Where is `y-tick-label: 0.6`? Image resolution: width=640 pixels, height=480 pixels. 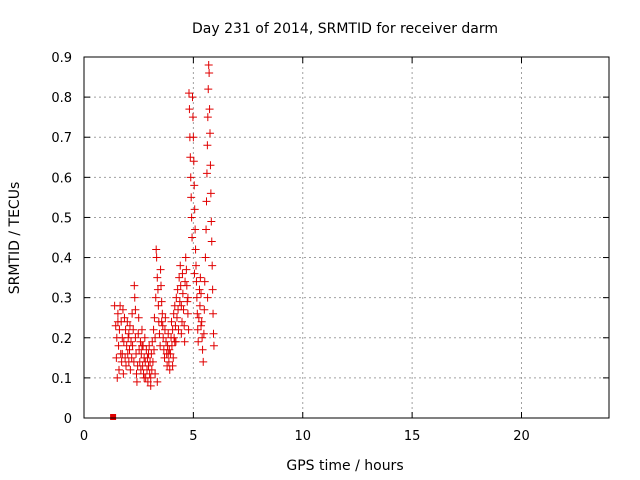 y-tick-label: 0.6 is located at coordinates (61, 178).